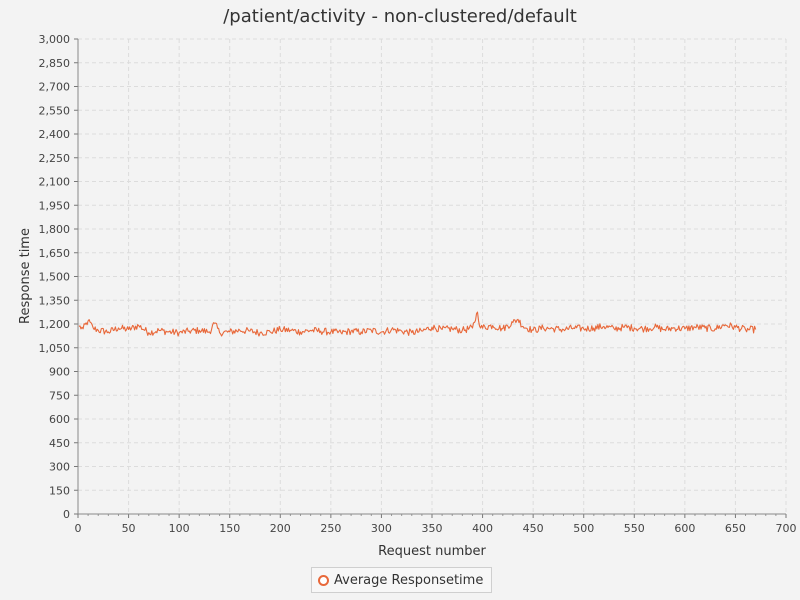 This screenshot has width=800, height=600. What do you see at coordinates (55, 110) in the screenshot?
I see `y-tick-label: 2,550` at bounding box center [55, 110].